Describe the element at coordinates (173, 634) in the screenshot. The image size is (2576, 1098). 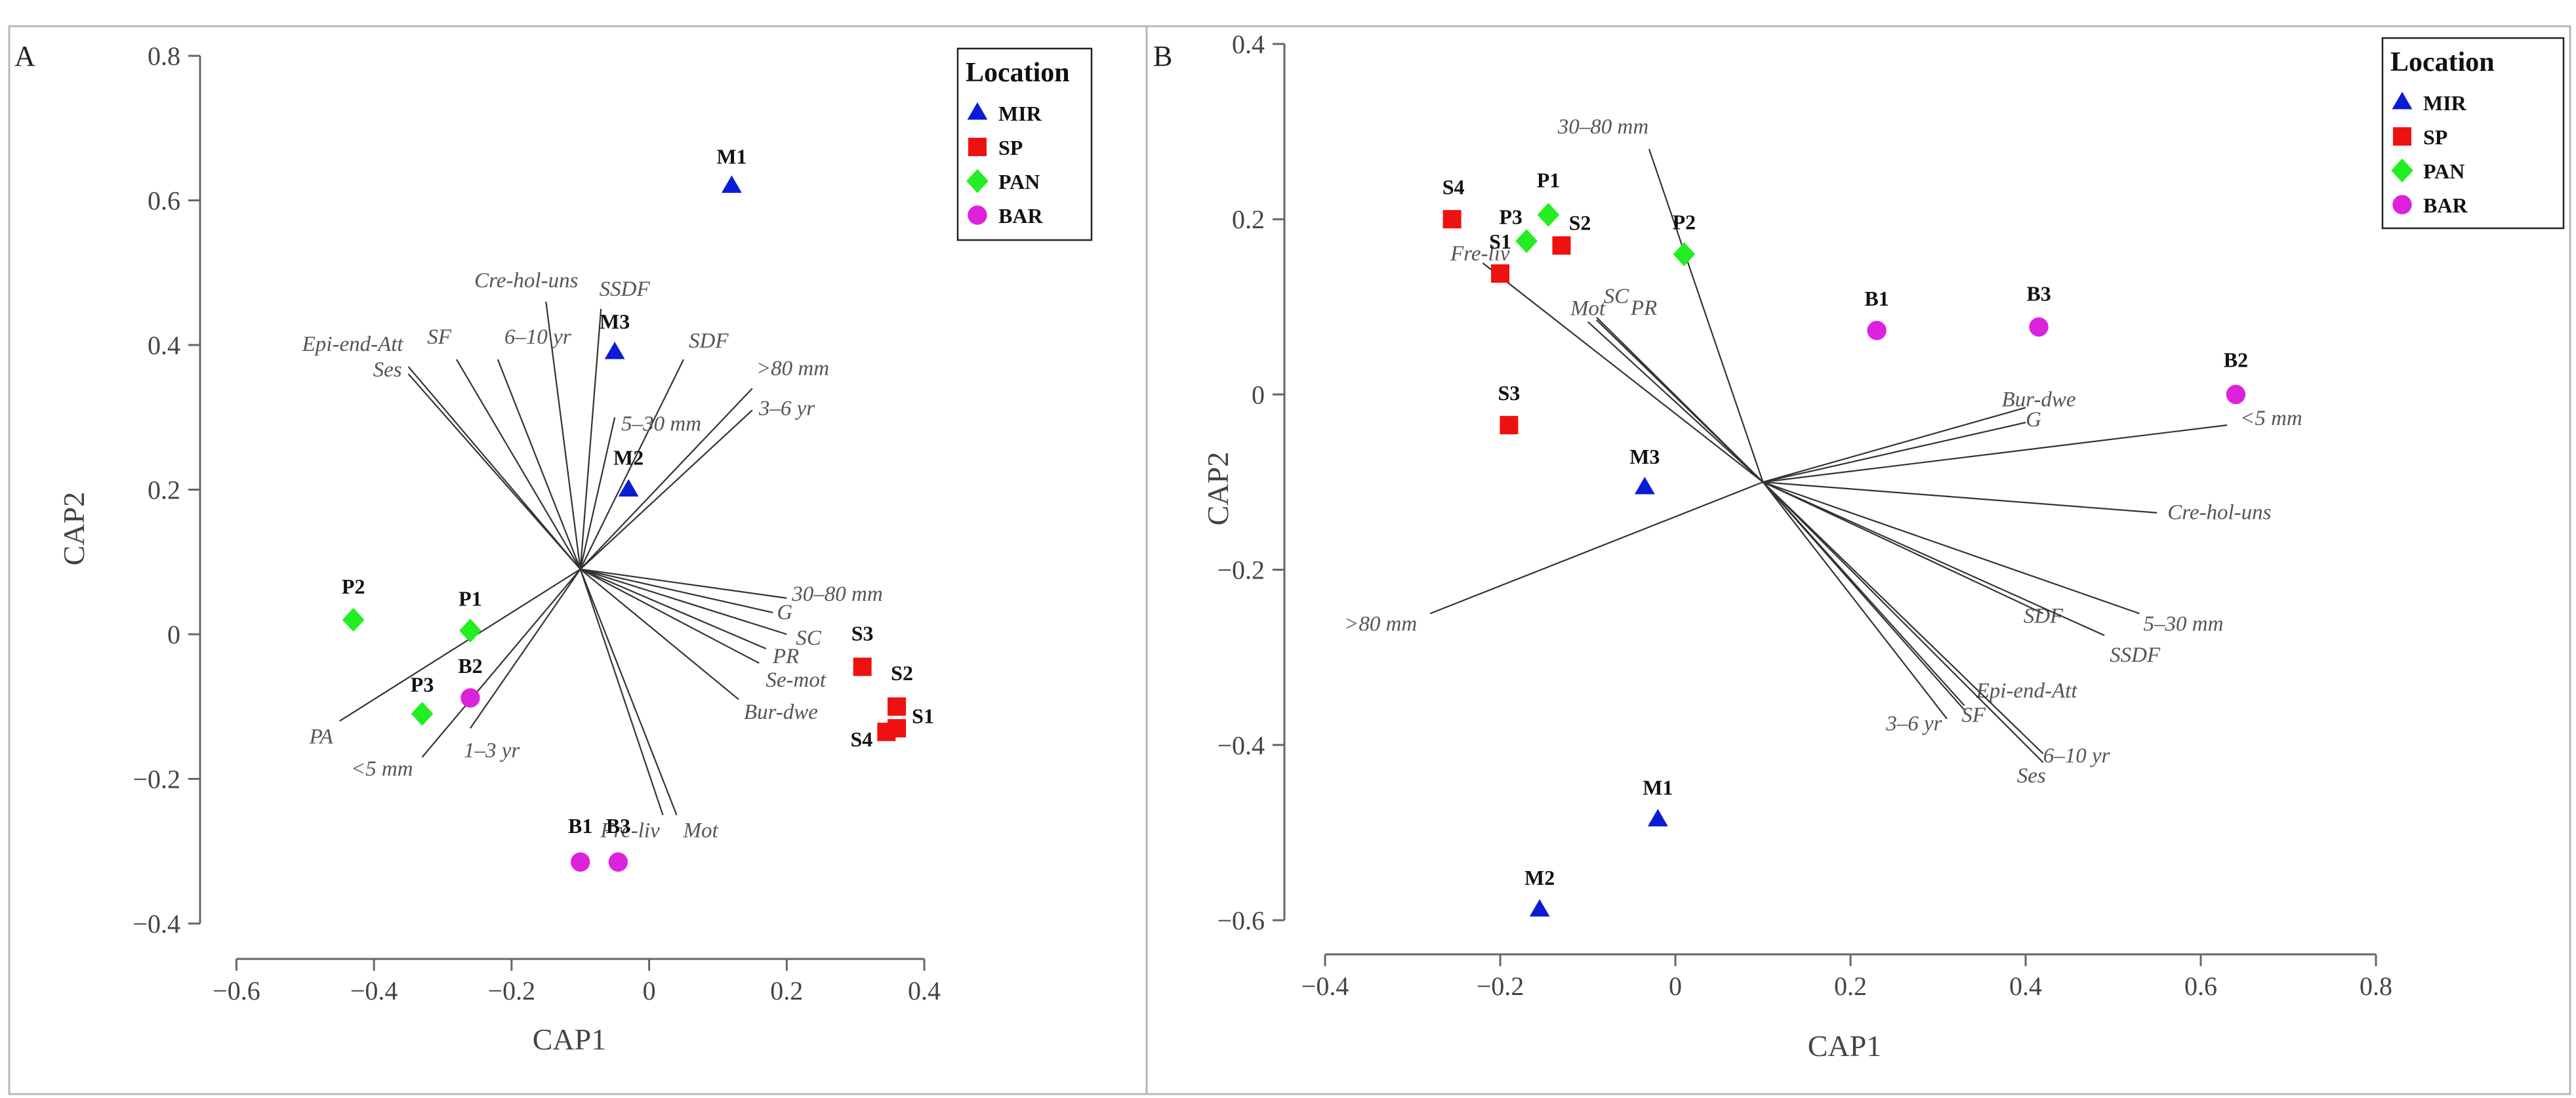
I see `a-y-tick-label: 0` at that location.